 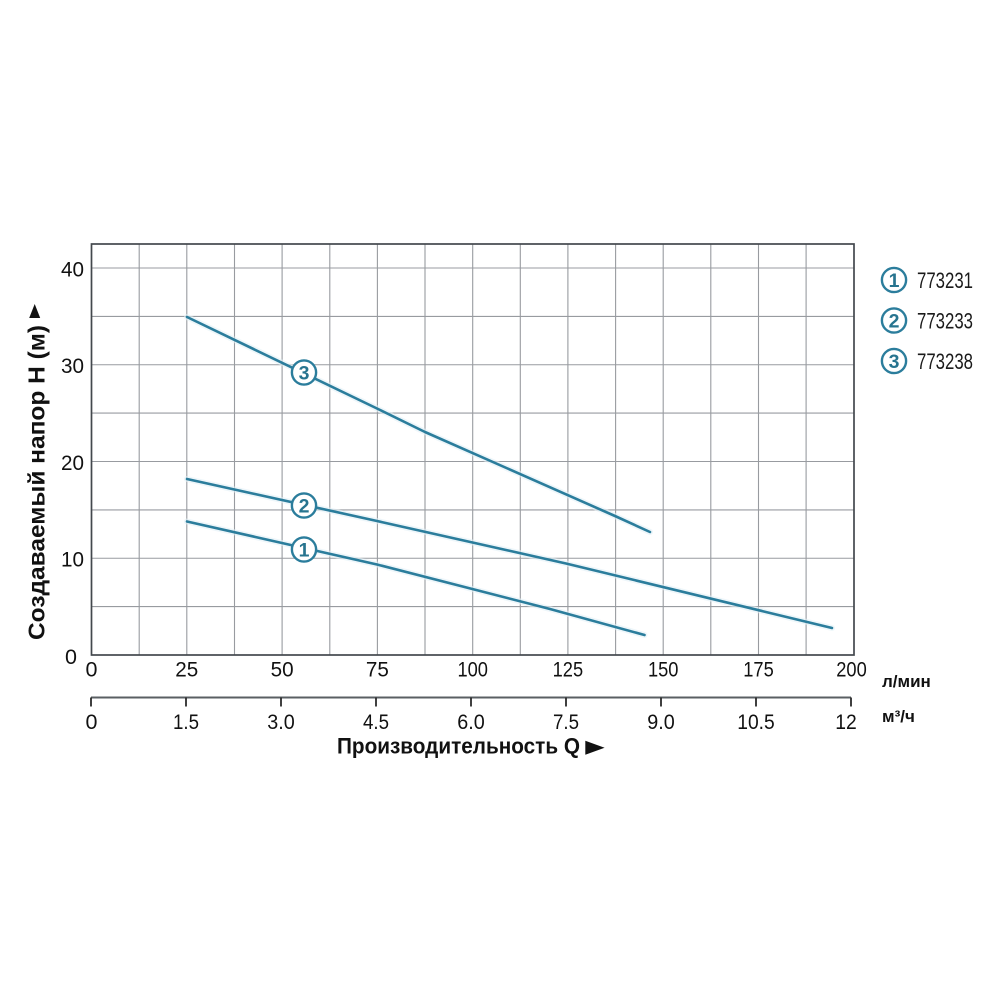 What do you see at coordinates (851, 670) in the screenshot?
I see `svg-text: 200` at bounding box center [851, 670].